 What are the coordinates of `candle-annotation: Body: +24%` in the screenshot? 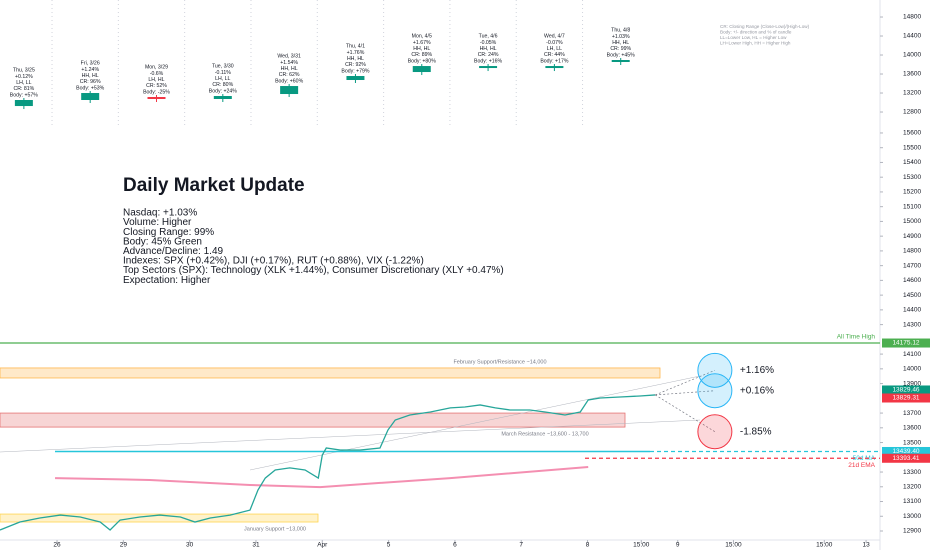 It's located at (223, 91).